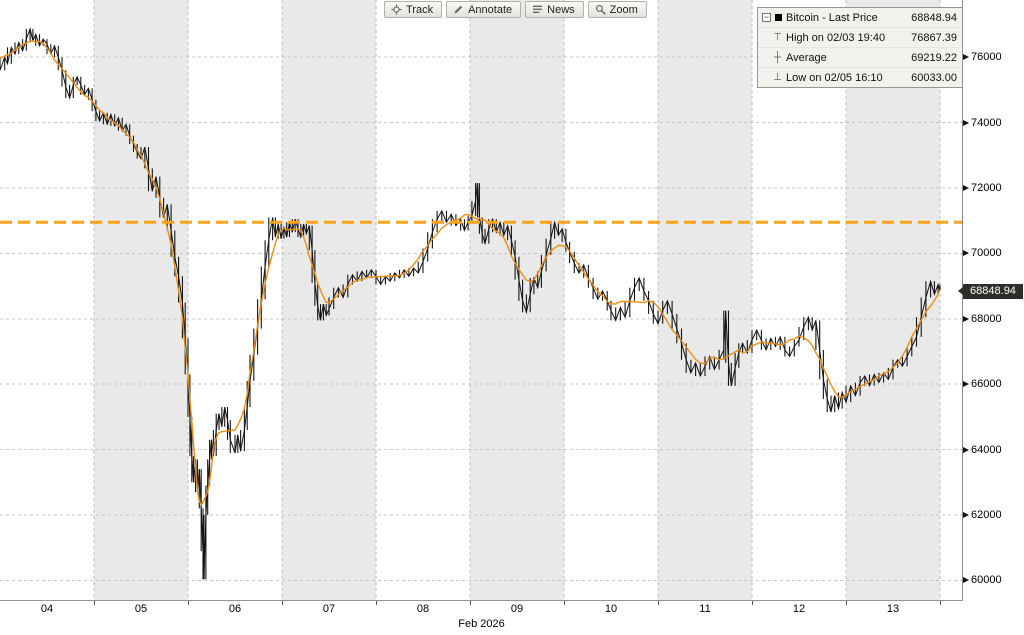  What do you see at coordinates (832, 17) in the screenshot?
I see `legend-label-last-price: Bitcoin - Last Price` at bounding box center [832, 17].